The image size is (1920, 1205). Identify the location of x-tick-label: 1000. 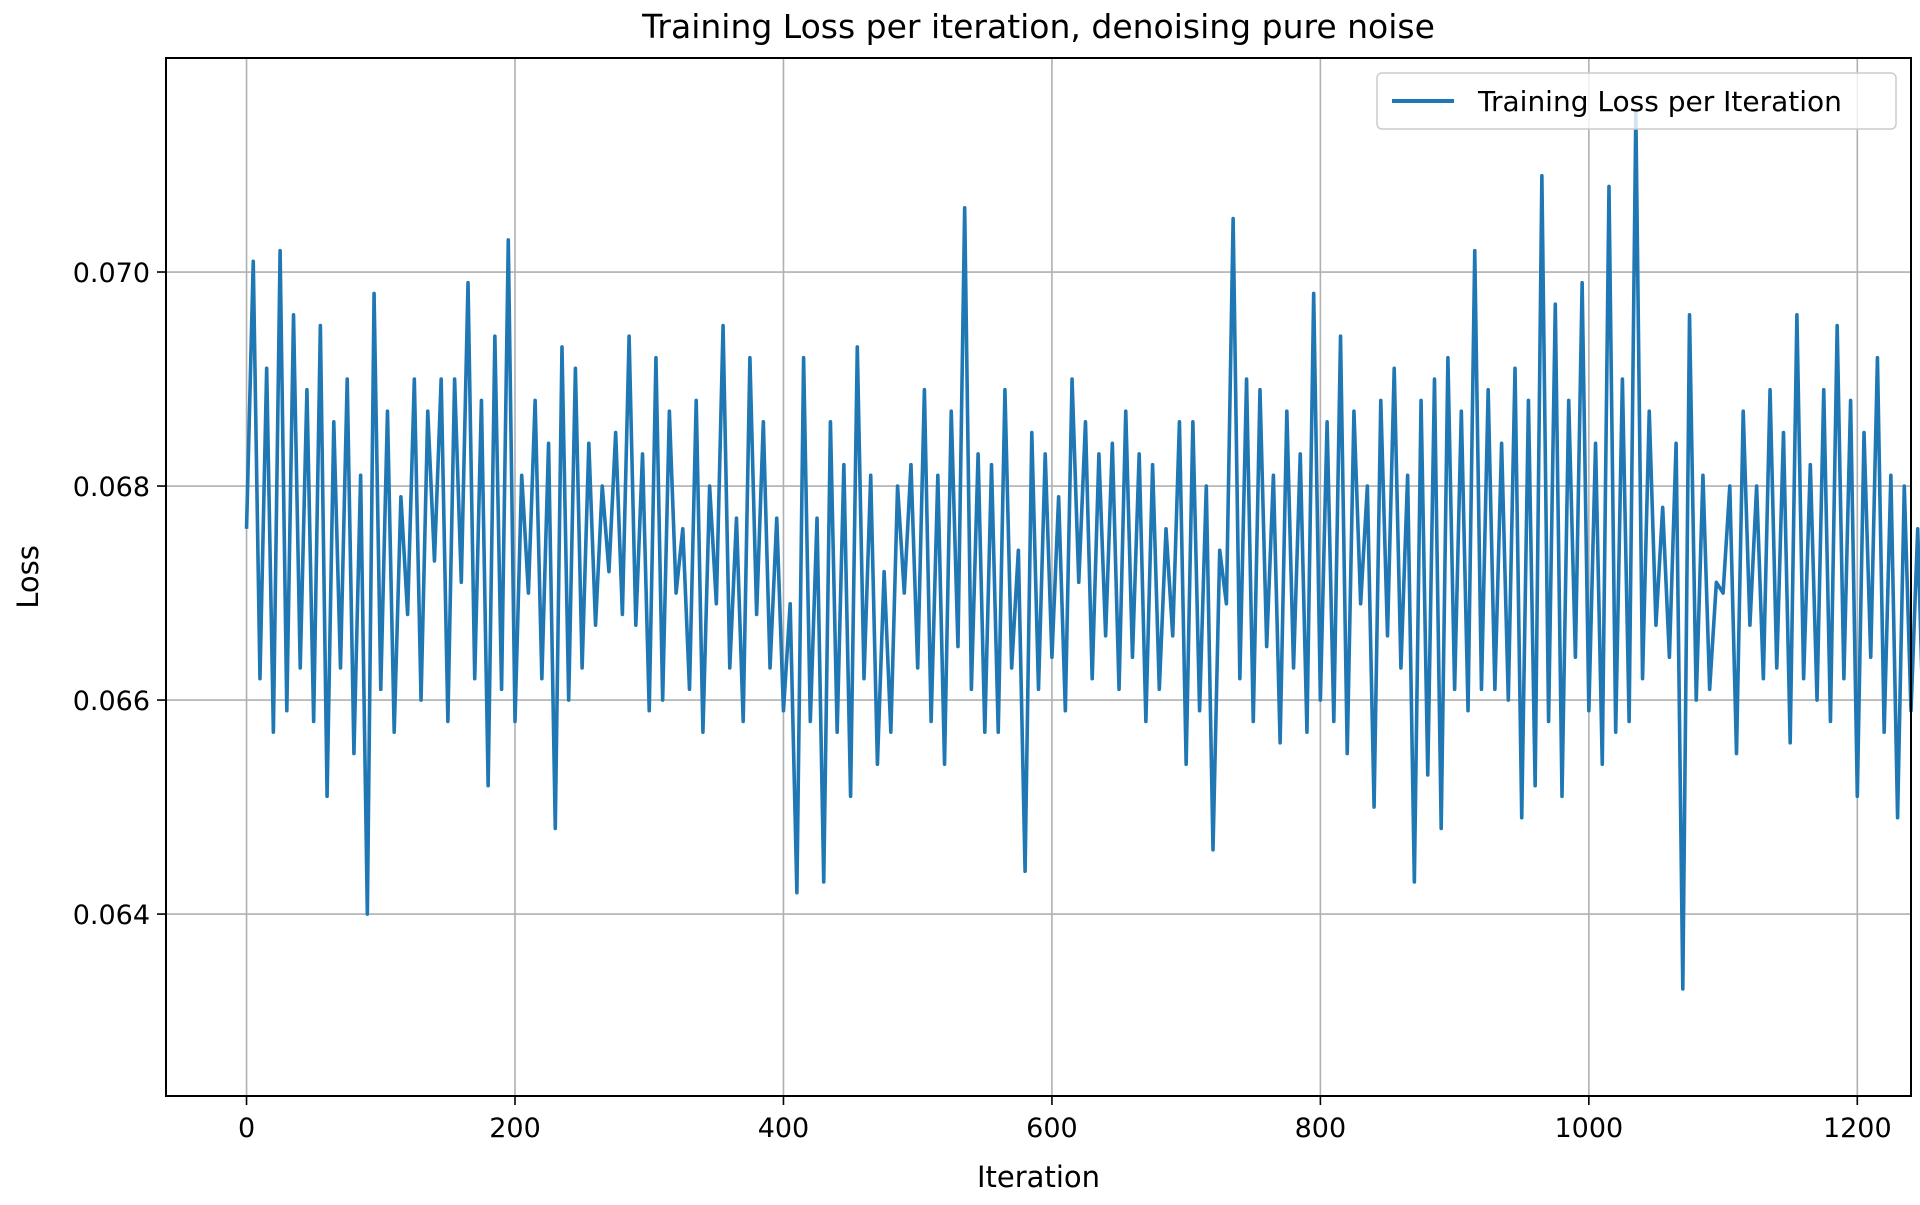
(1588, 1128).